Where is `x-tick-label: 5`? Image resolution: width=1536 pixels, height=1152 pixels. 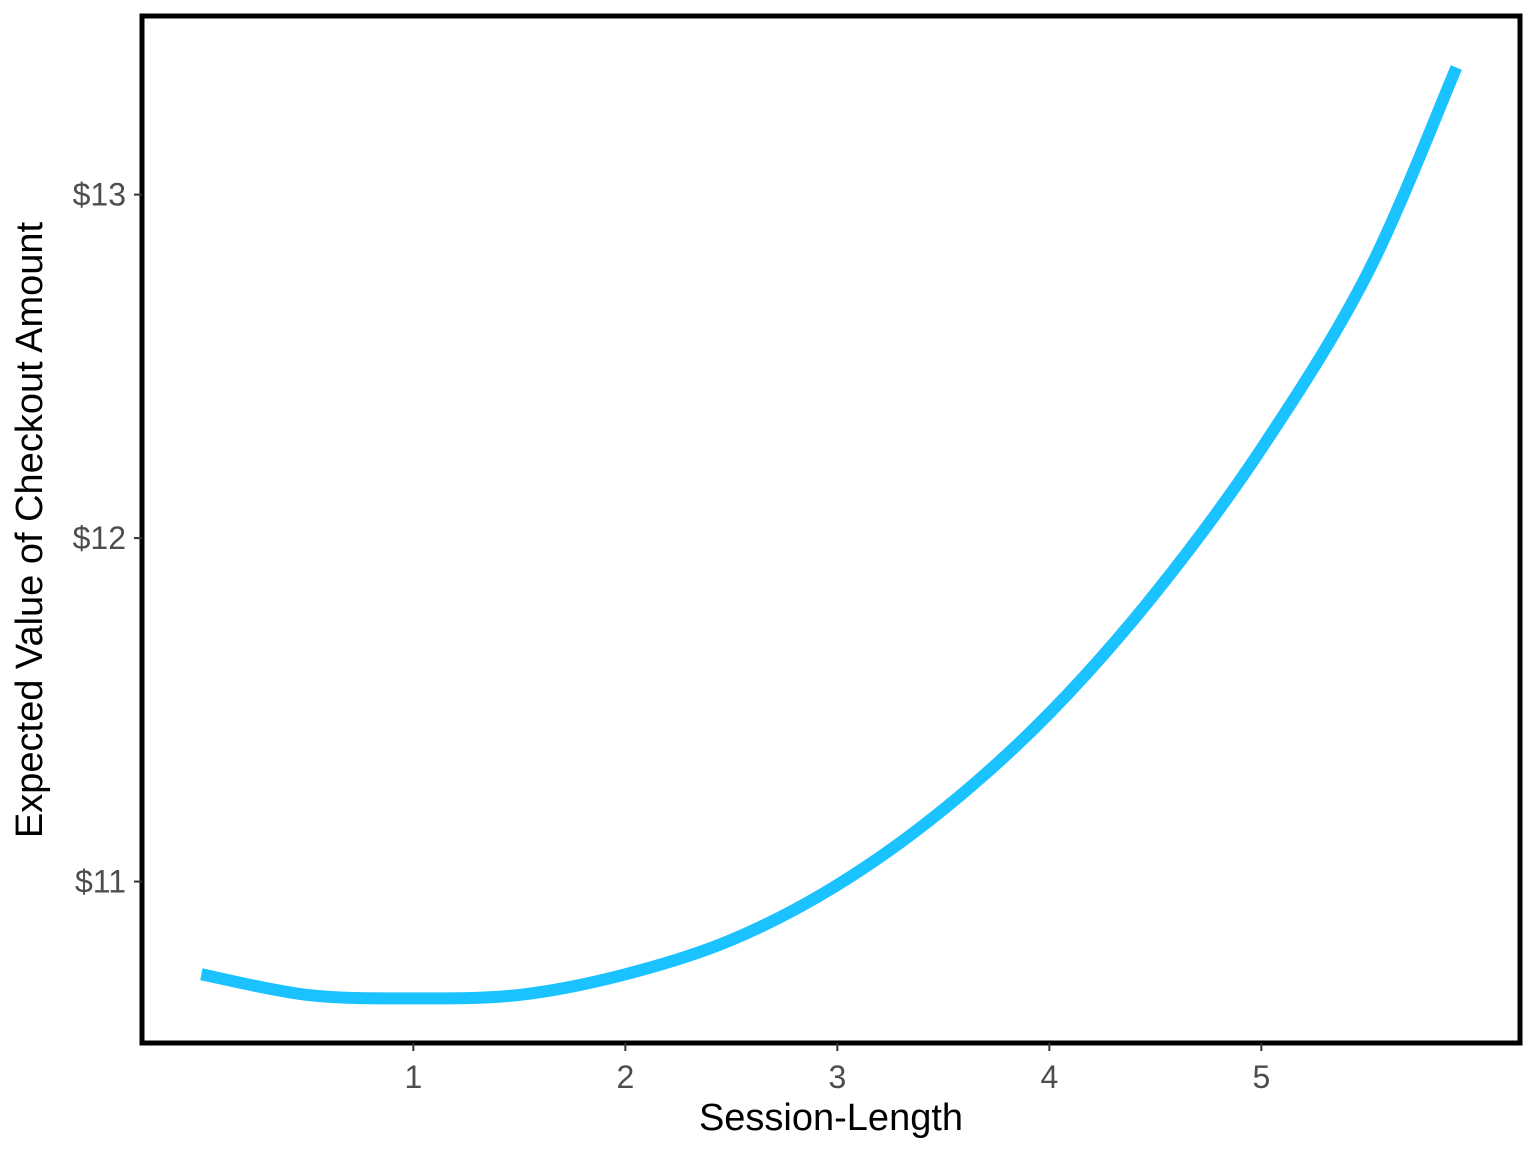
x-tick-label: 5 is located at coordinates (1261, 1077).